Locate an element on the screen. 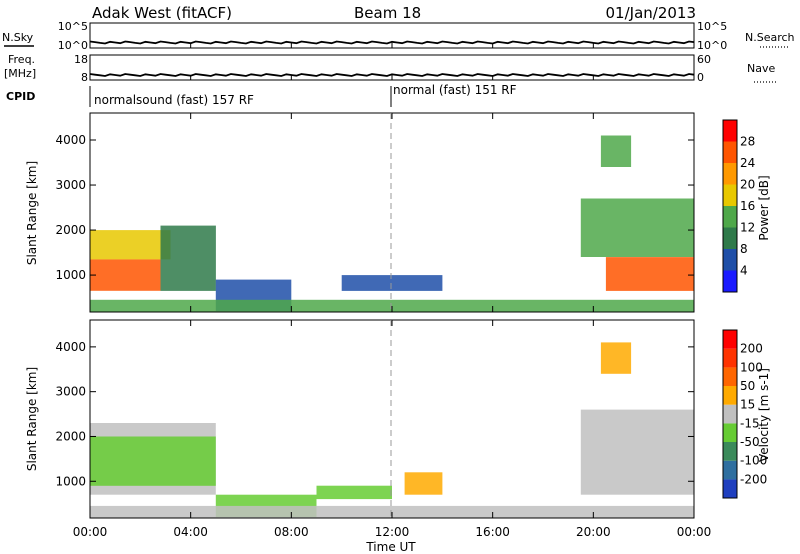 Image resolution: width=800 pixels, height=554 pixels. nsearch-label: N.Search is located at coordinates (770, 37).